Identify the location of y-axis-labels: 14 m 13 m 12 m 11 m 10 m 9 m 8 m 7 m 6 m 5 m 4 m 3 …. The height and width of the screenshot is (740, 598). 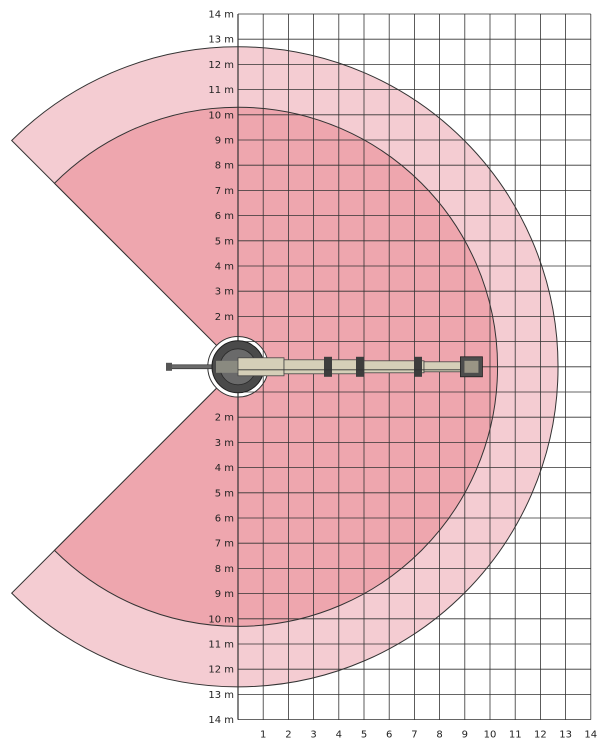
(221, 368).